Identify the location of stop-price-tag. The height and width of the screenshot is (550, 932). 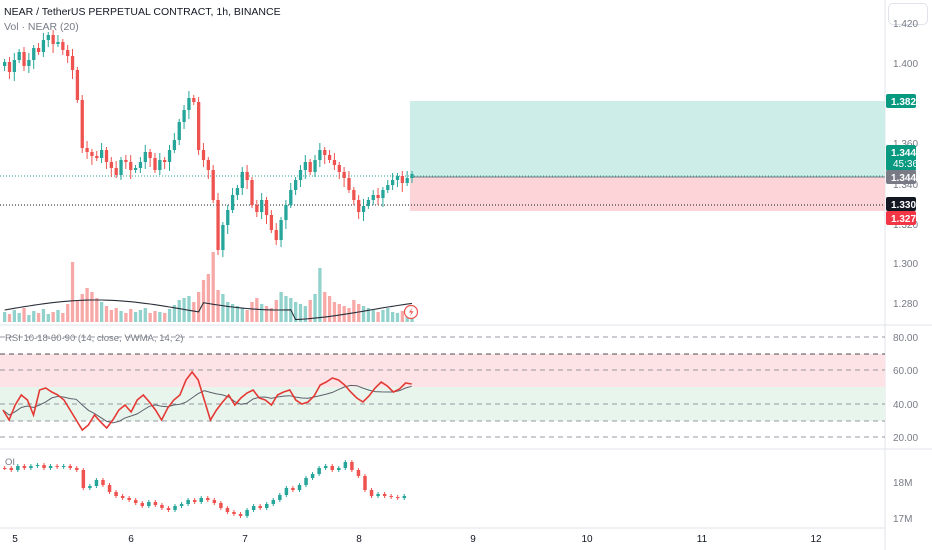
(901, 218).